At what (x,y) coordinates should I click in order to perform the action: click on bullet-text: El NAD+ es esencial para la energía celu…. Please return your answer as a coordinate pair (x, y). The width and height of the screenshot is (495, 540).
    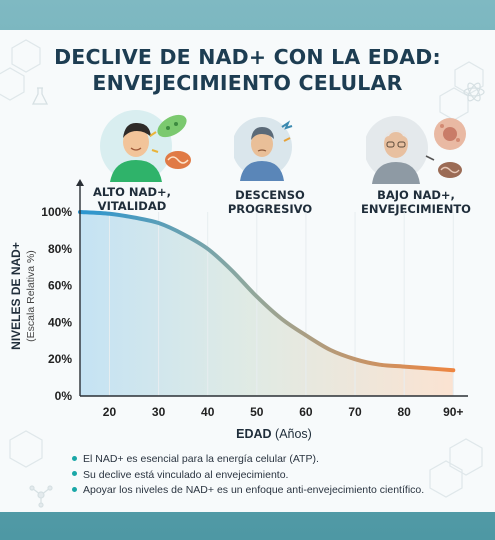
    Looking at the image, I should click on (201, 459).